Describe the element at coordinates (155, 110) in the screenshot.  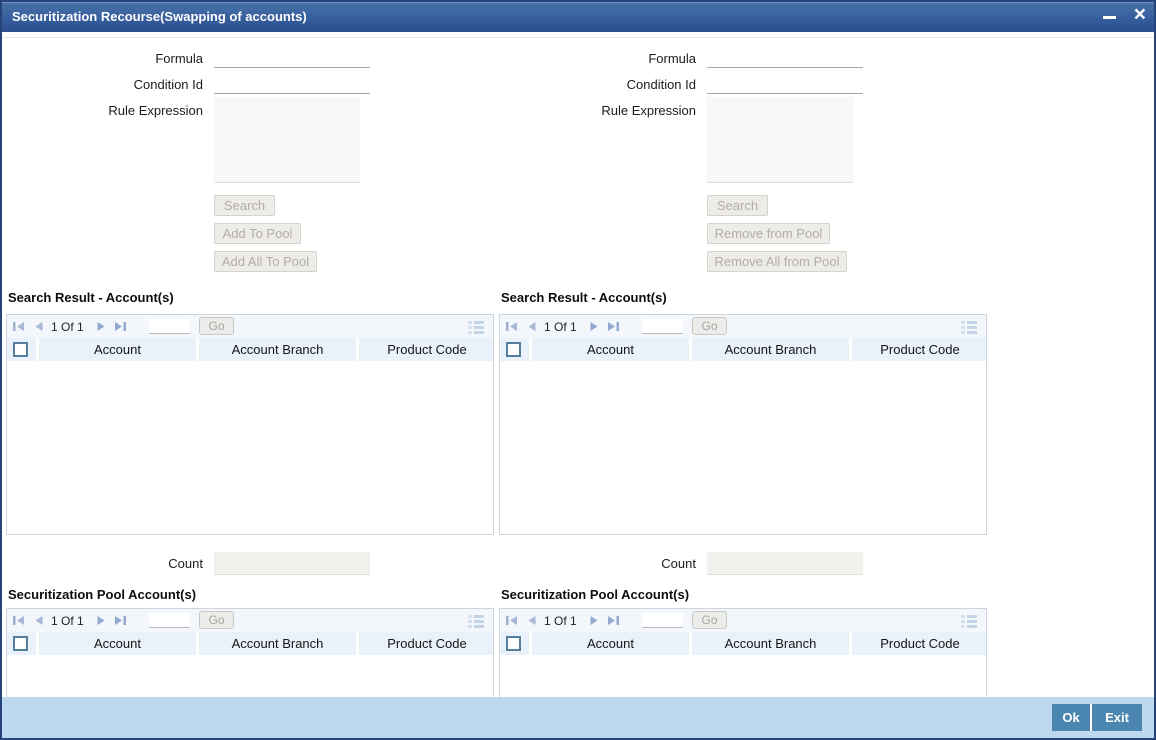
I see `rule-expression-label: Rule Expression` at that location.